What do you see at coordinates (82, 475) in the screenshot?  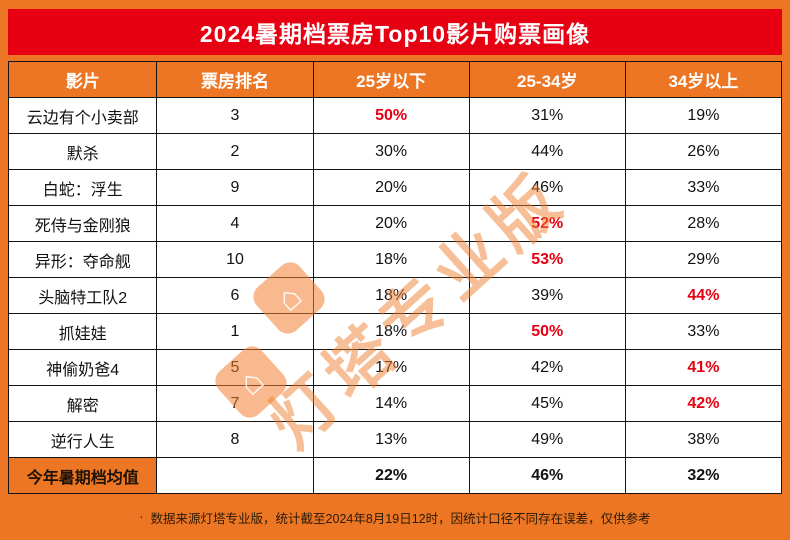 I see `summary-label-cell: 今年暑期档均值` at bounding box center [82, 475].